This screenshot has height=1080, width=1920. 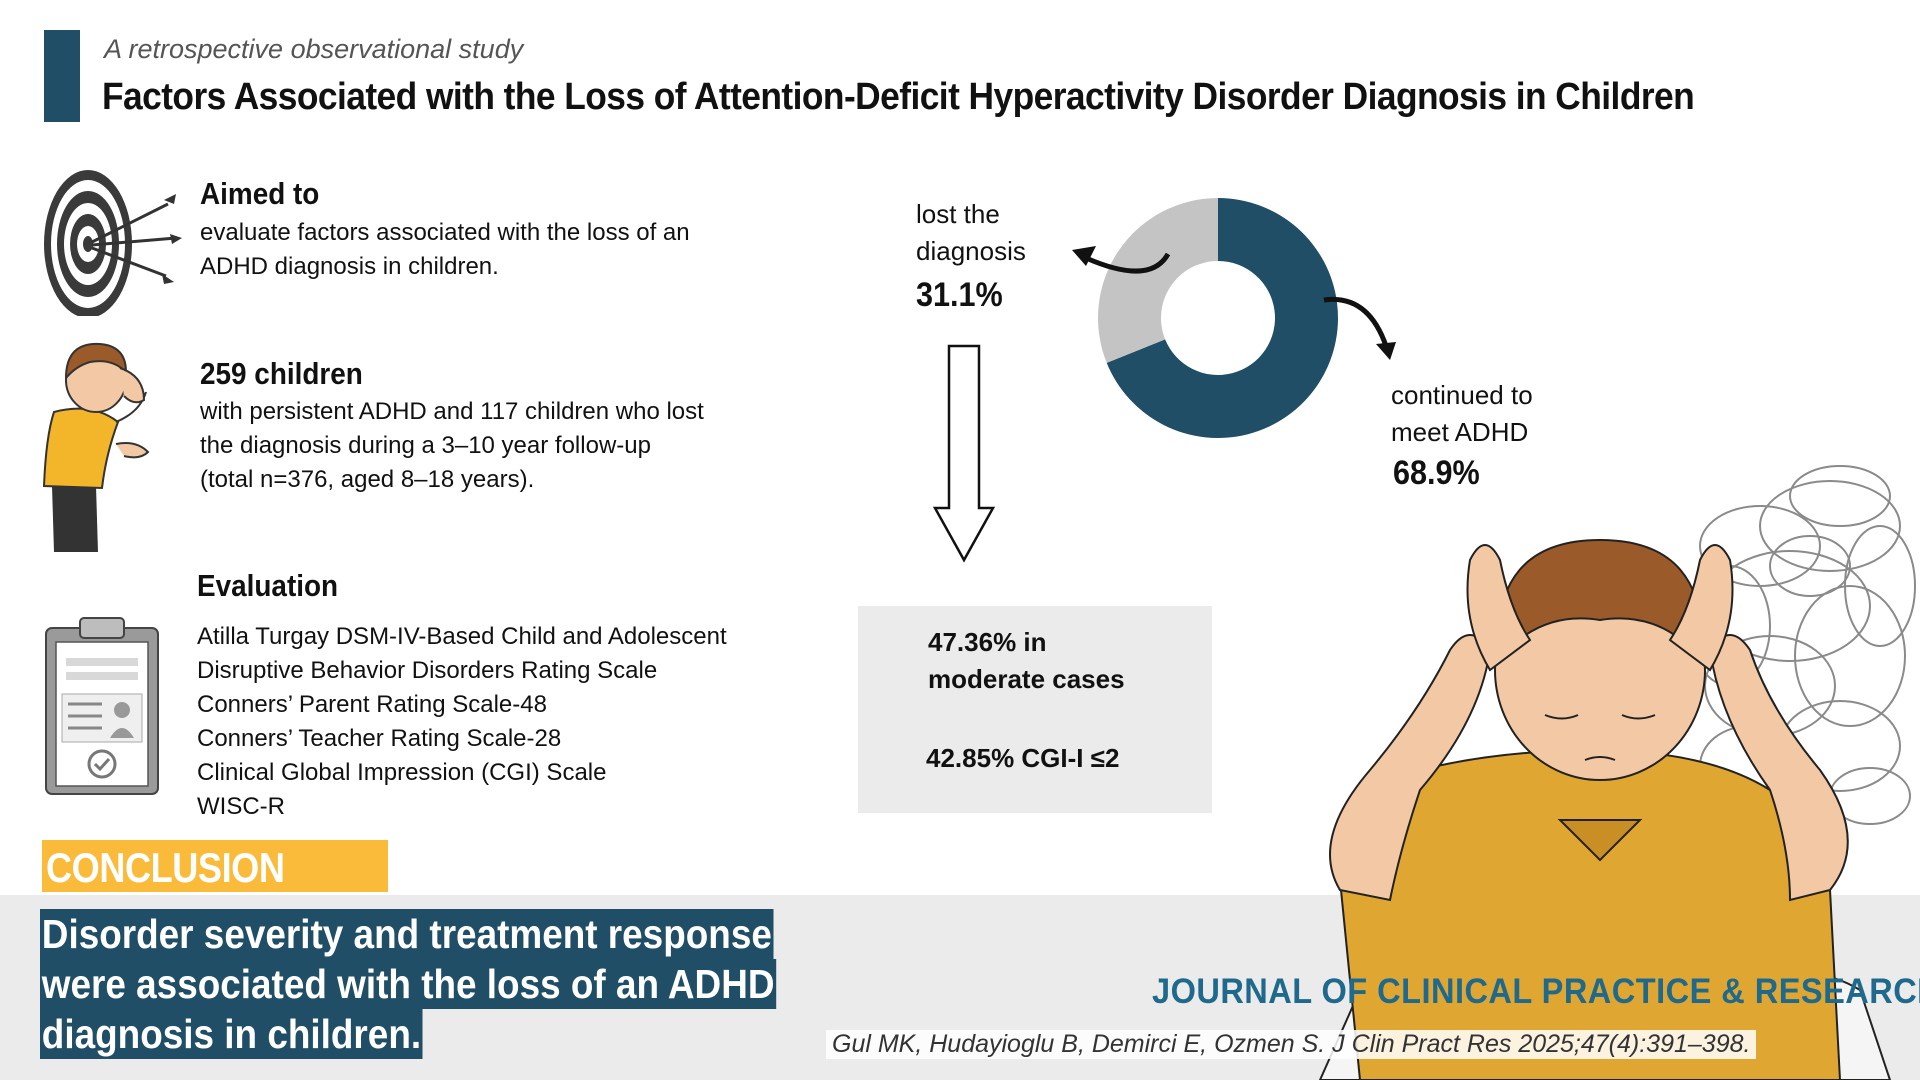 What do you see at coordinates (241, 806) in the screenshot?
I see `evaluation-item: WISC-R` at bounding box center [241, 806].